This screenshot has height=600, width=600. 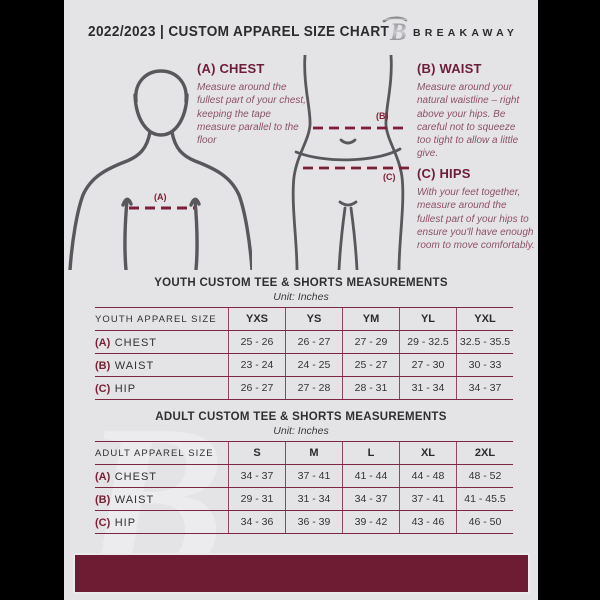 I want to click on size-header: YS, so click(x=314, y=319).